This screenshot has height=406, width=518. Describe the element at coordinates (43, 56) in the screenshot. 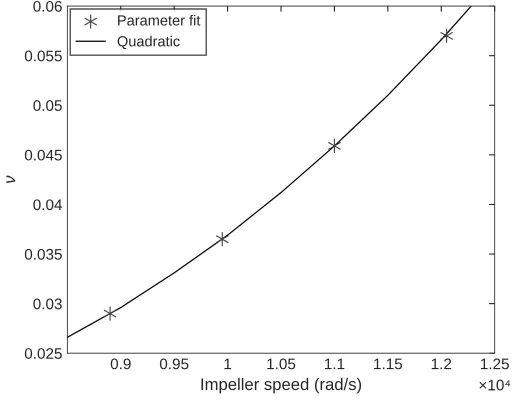

I see `y-tick-label: 0.055` at that location.